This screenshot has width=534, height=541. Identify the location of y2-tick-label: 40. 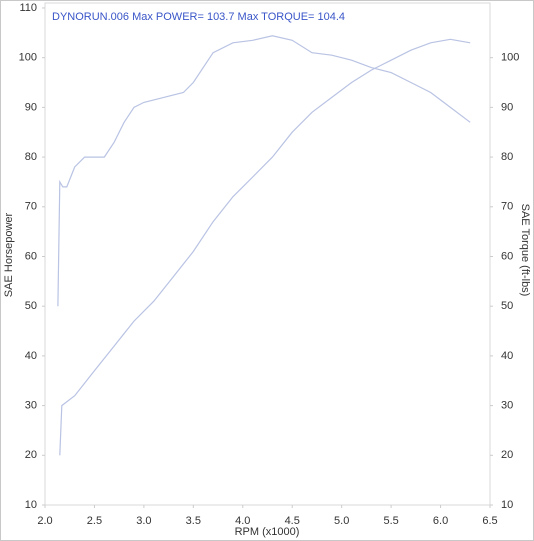
(507, 356).